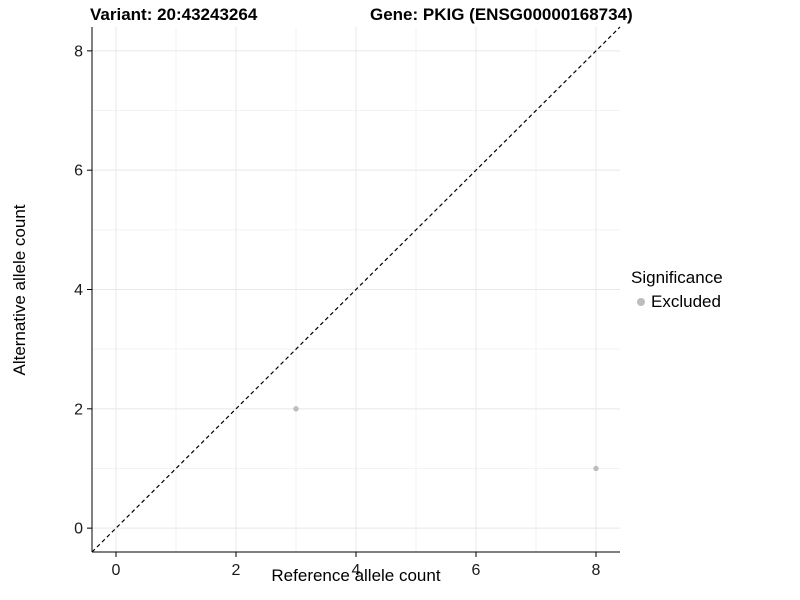  What do you see at coordinates (116, 570) in the screenshot?
I see `x-tick-label: 0` at bounding box center [116, 570].